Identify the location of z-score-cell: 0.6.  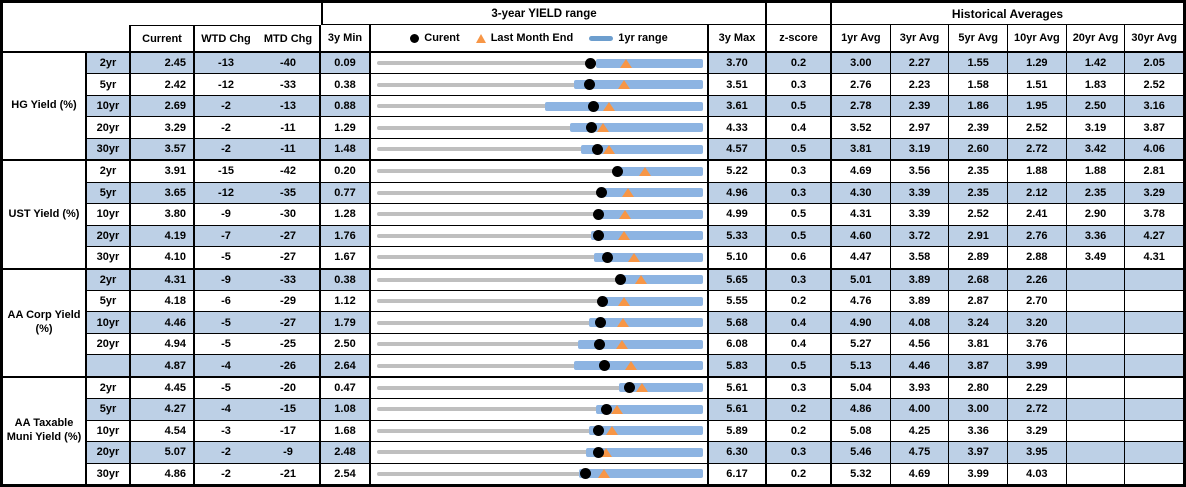
(799, 257).